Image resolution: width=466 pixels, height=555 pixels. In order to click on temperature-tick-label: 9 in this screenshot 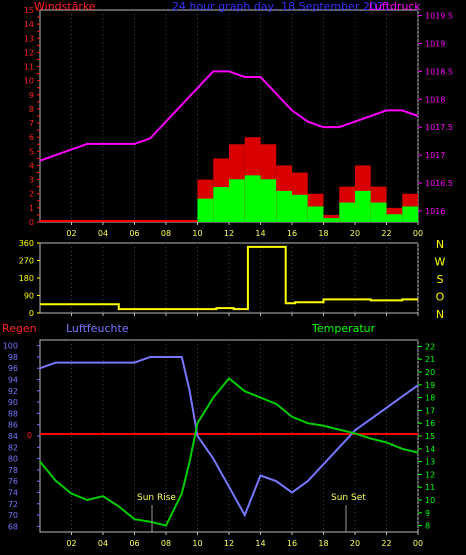, I will do `click(427, 513)`.